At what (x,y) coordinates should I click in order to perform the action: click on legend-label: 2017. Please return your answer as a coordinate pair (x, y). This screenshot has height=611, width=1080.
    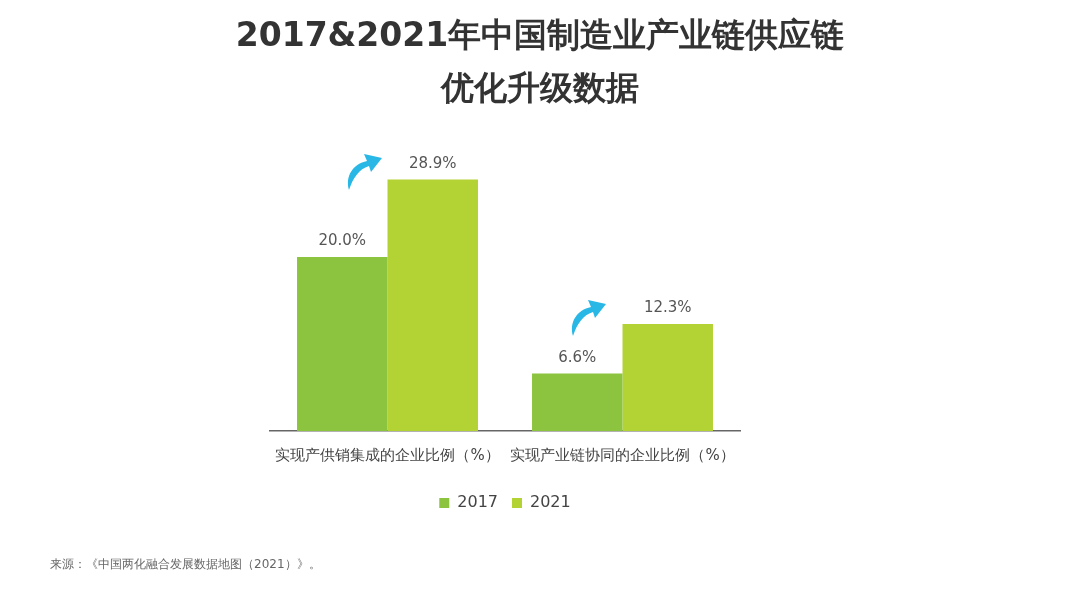
    Looking at the image, I should click on (477, 502).